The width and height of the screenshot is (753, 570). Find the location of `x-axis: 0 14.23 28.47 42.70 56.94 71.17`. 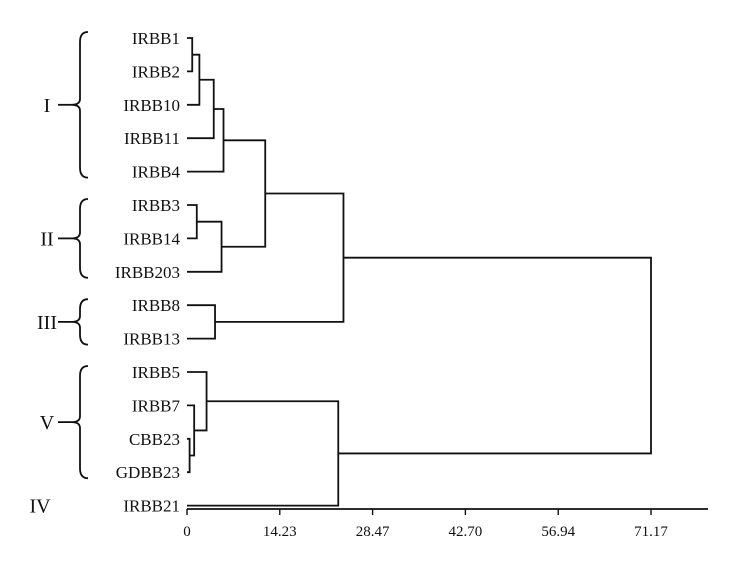

x-axis: 0 14.23 28.47 42.70 56.94 71.17 is located at coordinates (445, 524).